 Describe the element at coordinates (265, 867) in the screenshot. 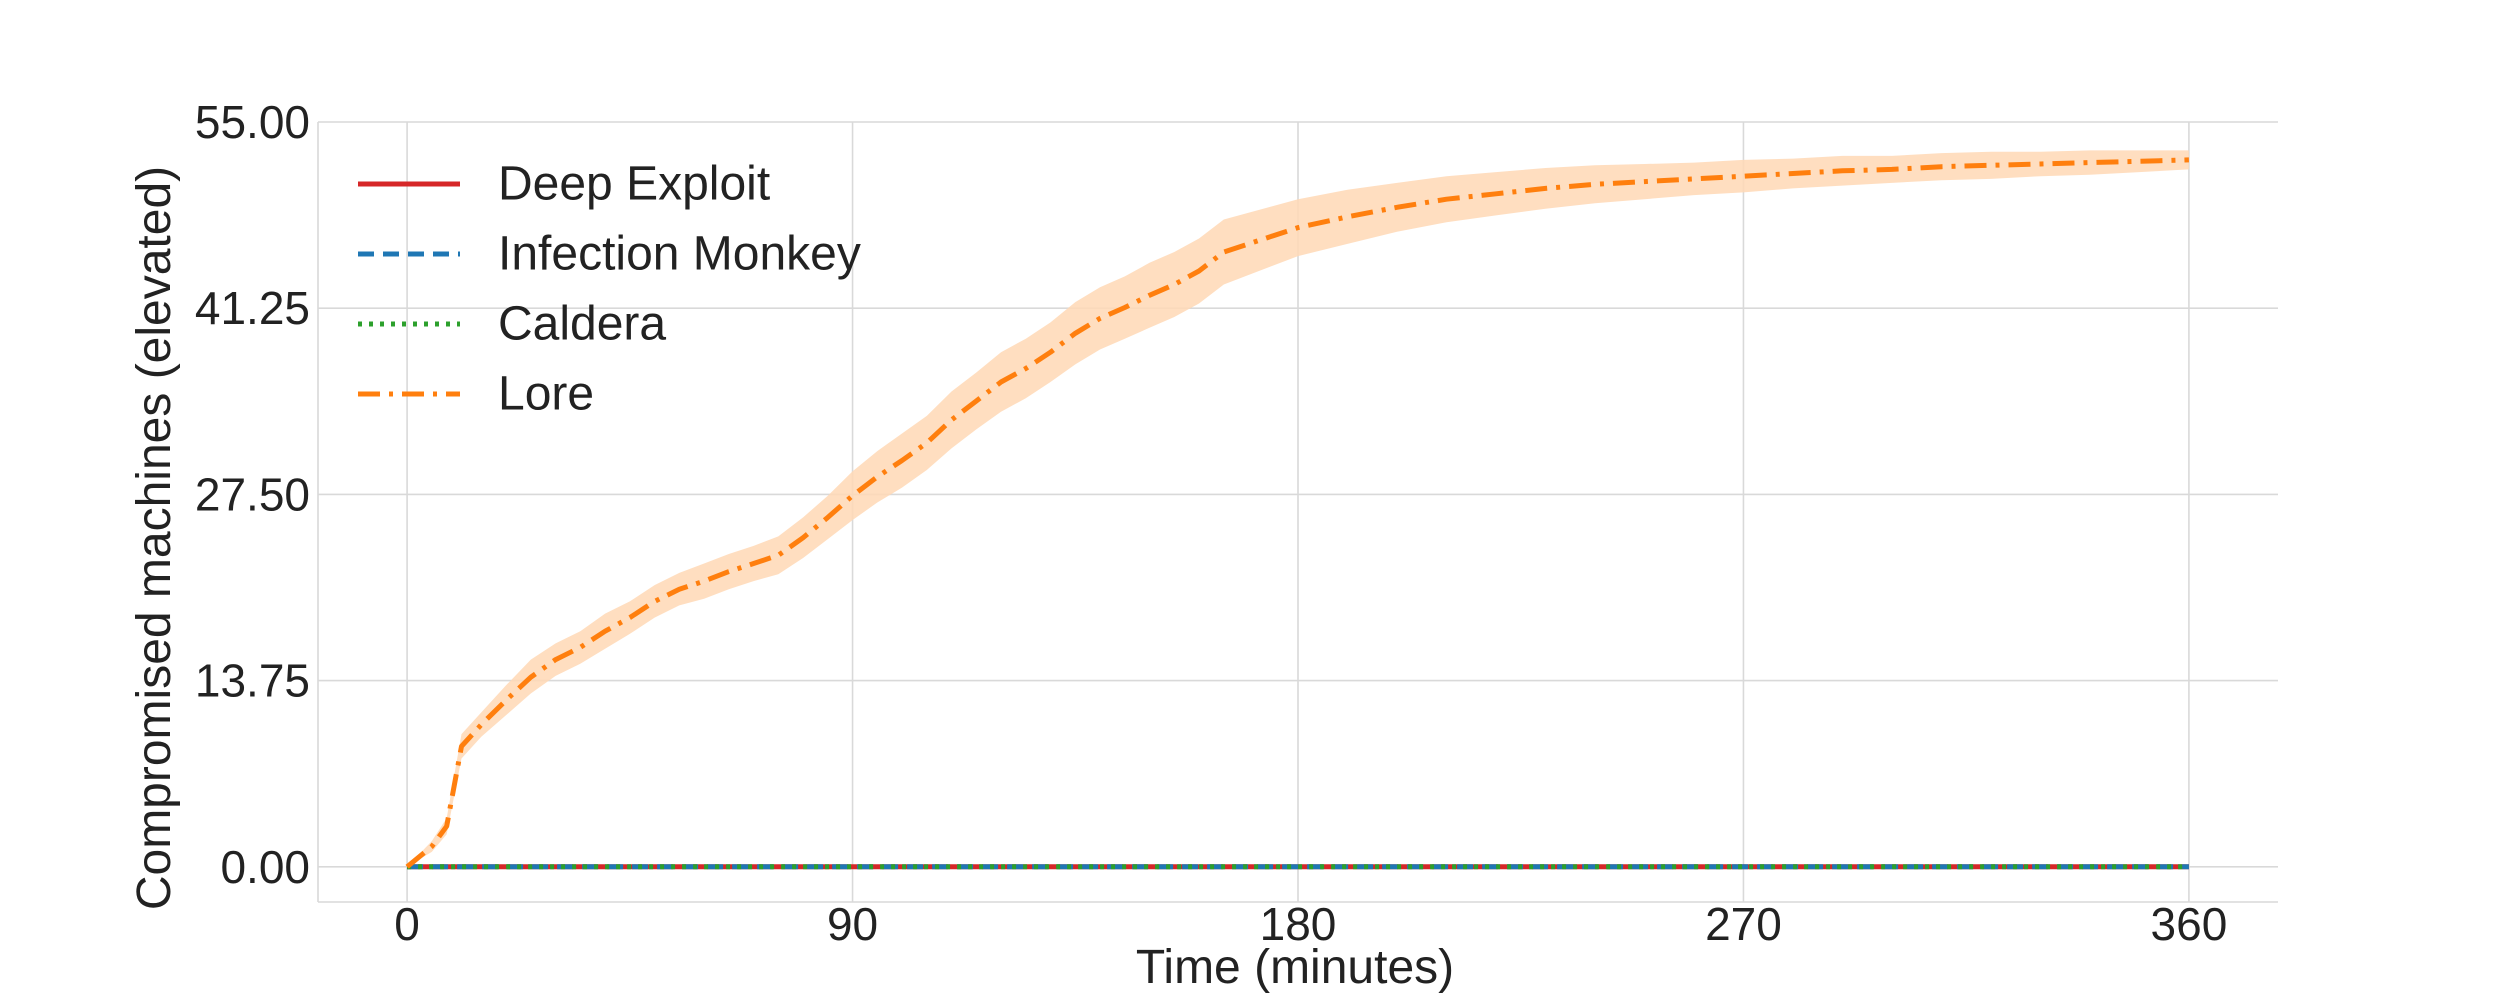

I see `y-tick-label-0.00: 0.00` at that location.